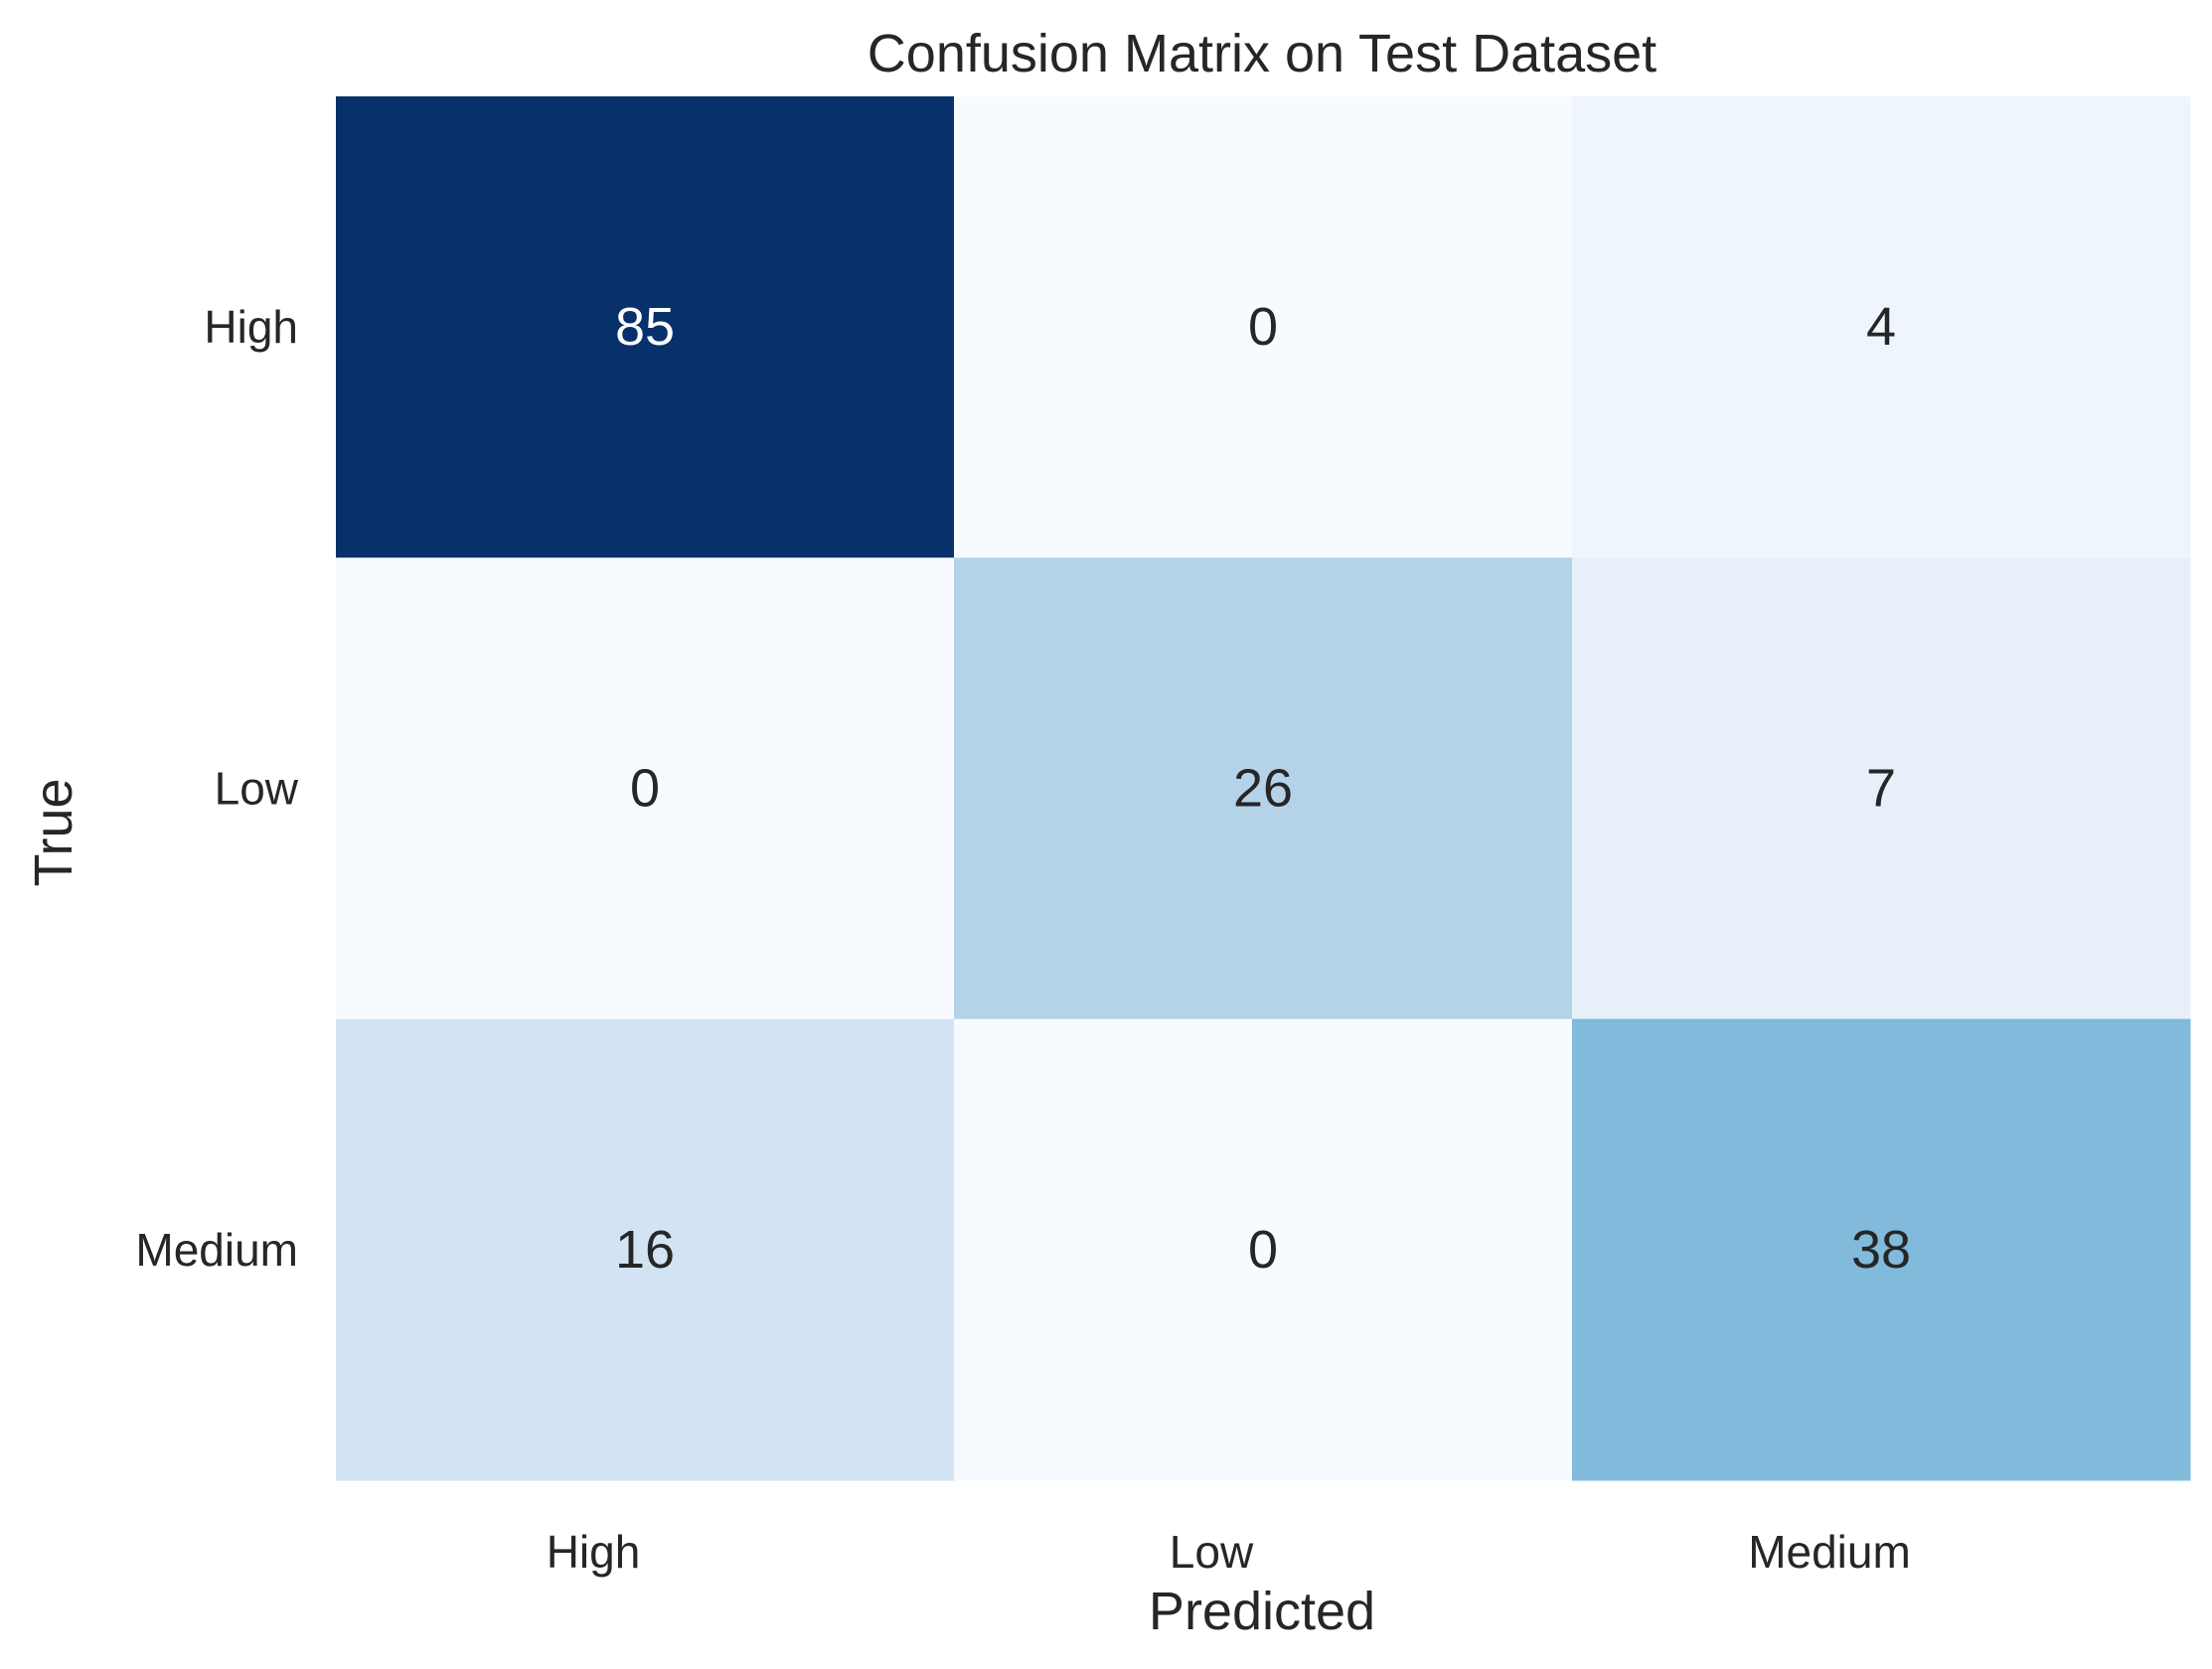 The image size is (2212, 1669). I want to click on cell-value-label: 16, so click(645, 1250).